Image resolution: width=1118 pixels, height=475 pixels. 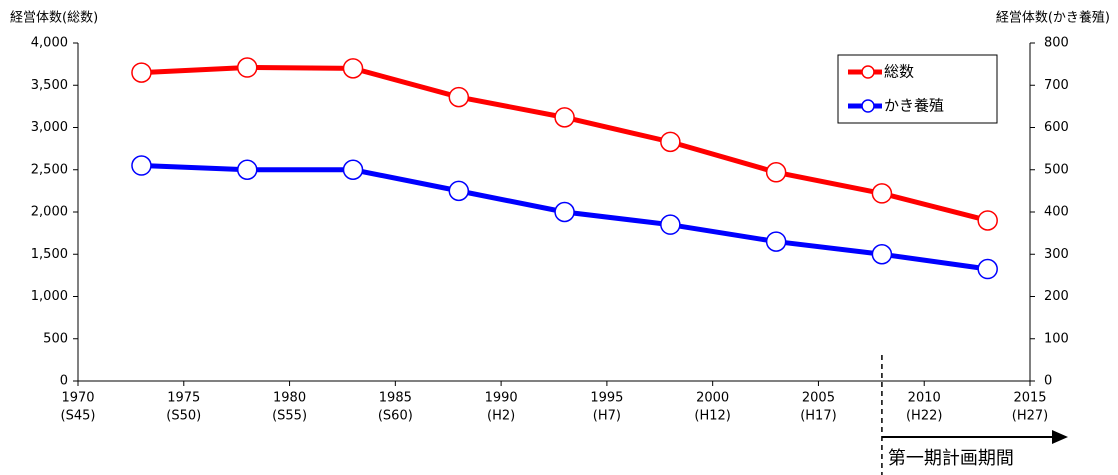 What do you see at coordinates (1048, 381) in the screenshot?
I see `y2-tick-label: 0` at bounding box center [1048, 381].